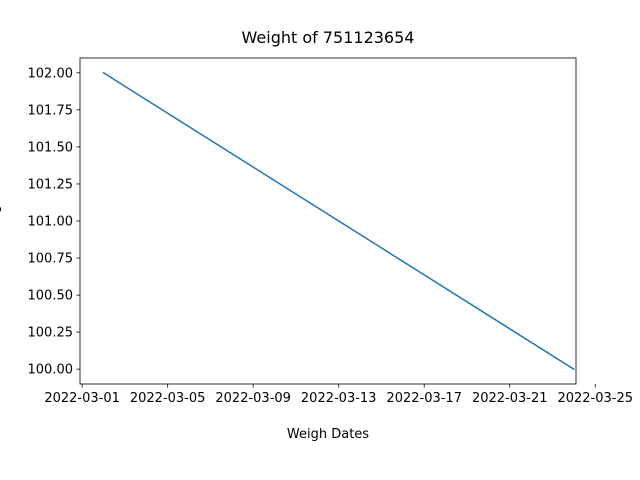 The height and width of the screenshot is (480, 640). I want to click on y-tick-label: 100.00, so click(51, 370).